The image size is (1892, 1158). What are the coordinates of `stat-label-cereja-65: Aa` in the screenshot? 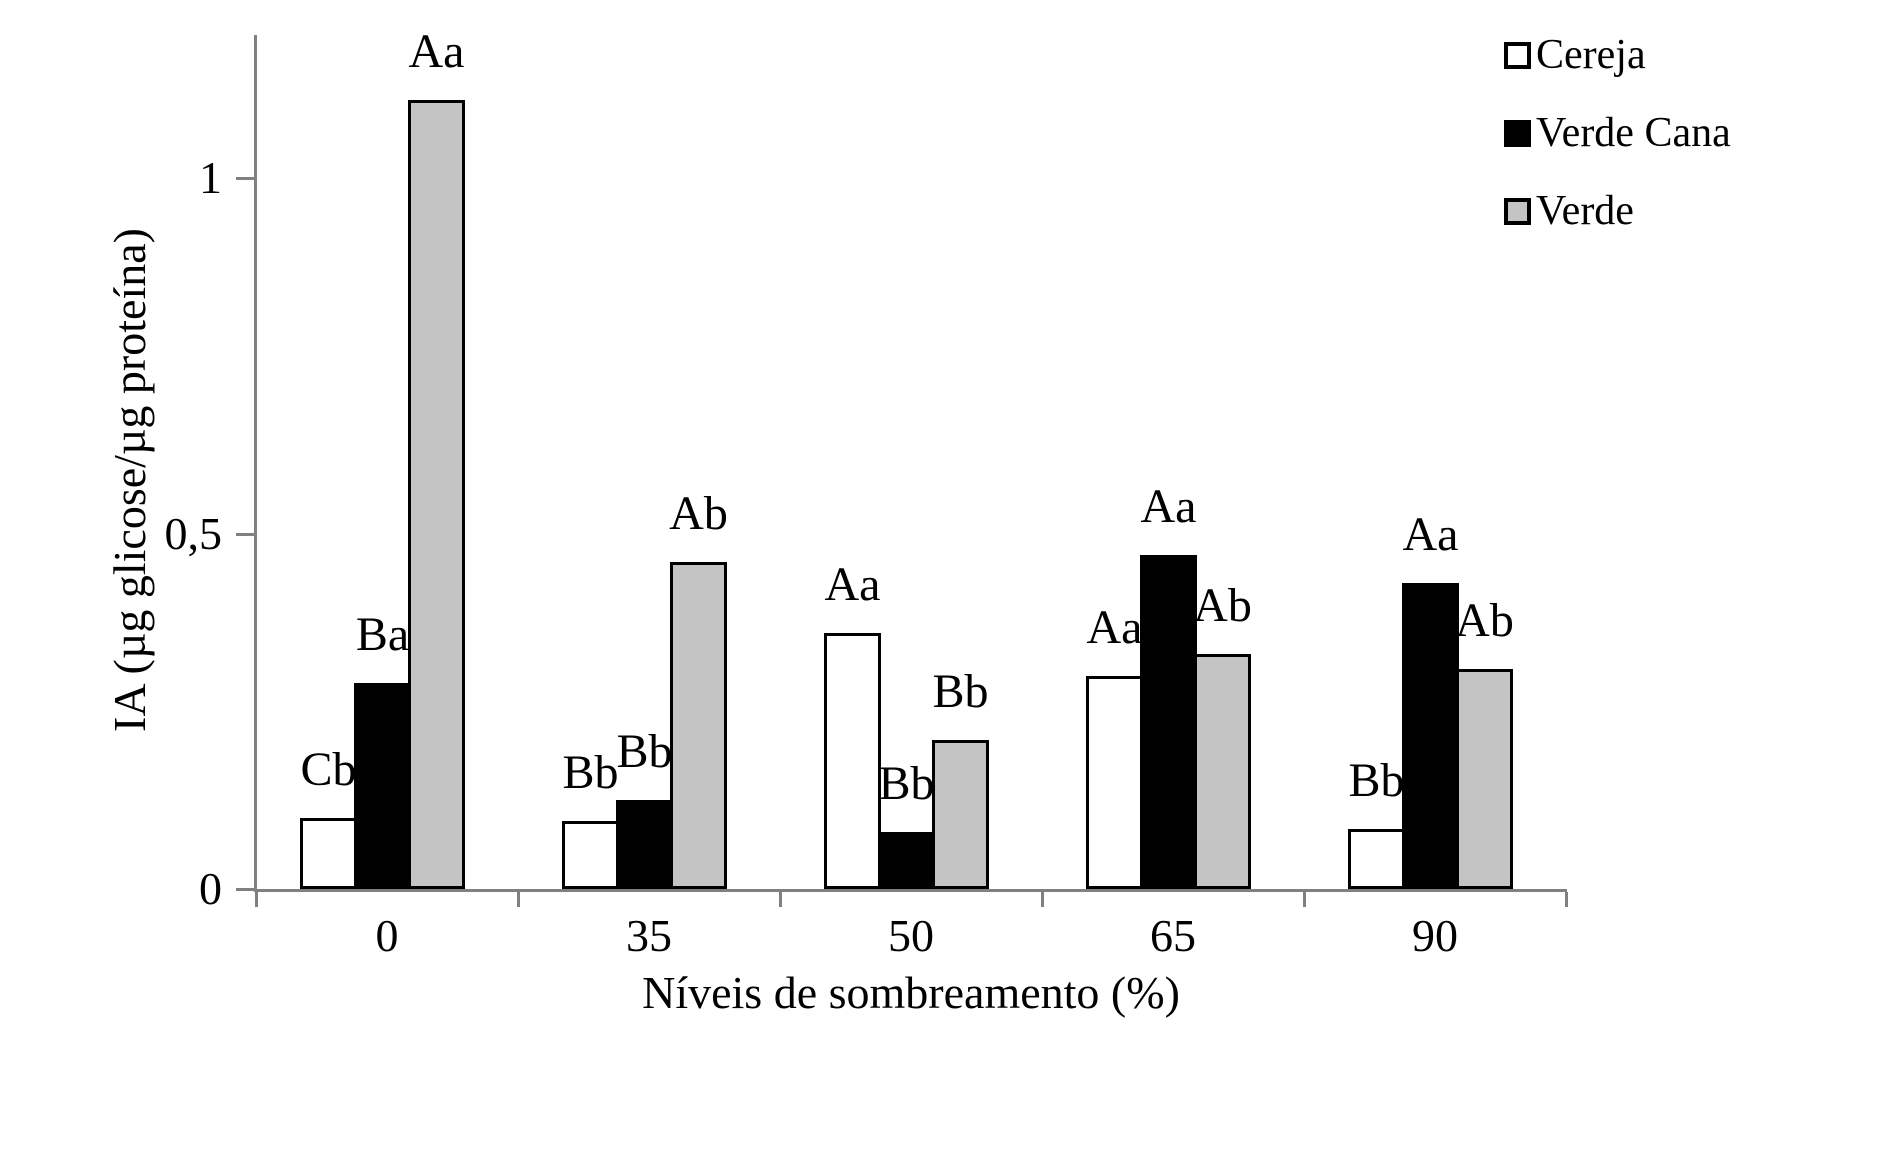 It's located at (1114, 627).